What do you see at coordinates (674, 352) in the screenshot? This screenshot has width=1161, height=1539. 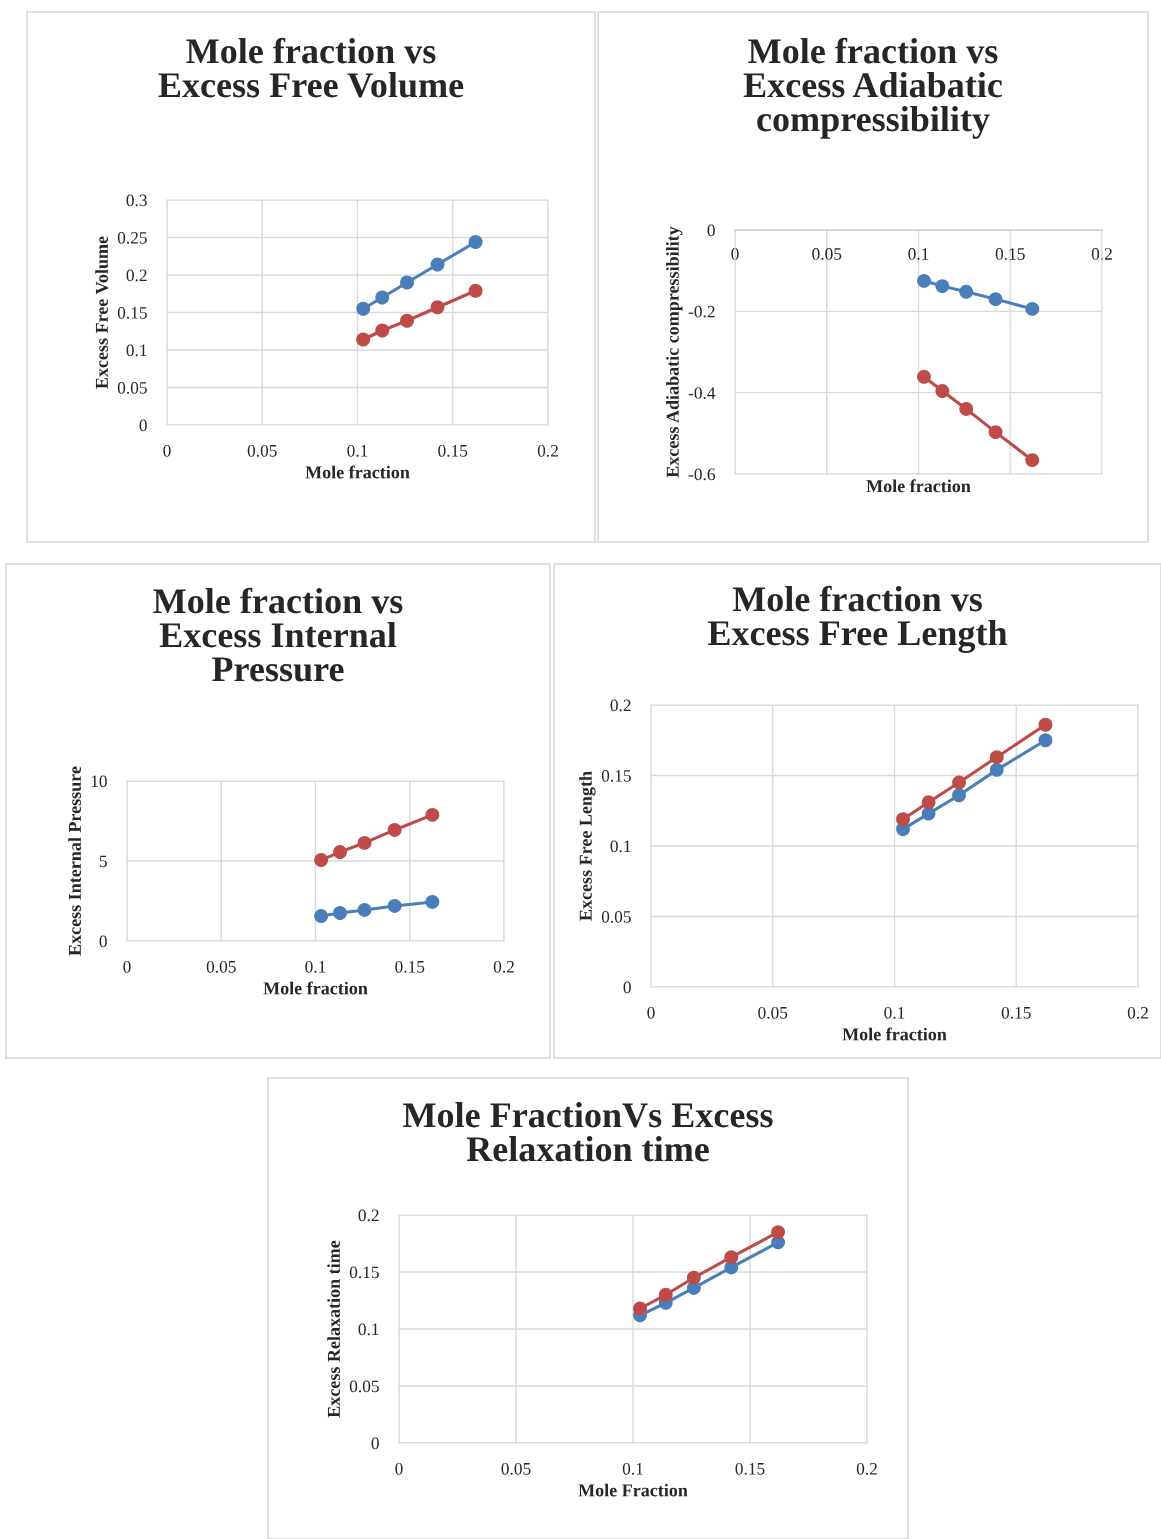 I see `y-axis-title: Excess Adiabatic compressibility` at bounding box center [674, 352].